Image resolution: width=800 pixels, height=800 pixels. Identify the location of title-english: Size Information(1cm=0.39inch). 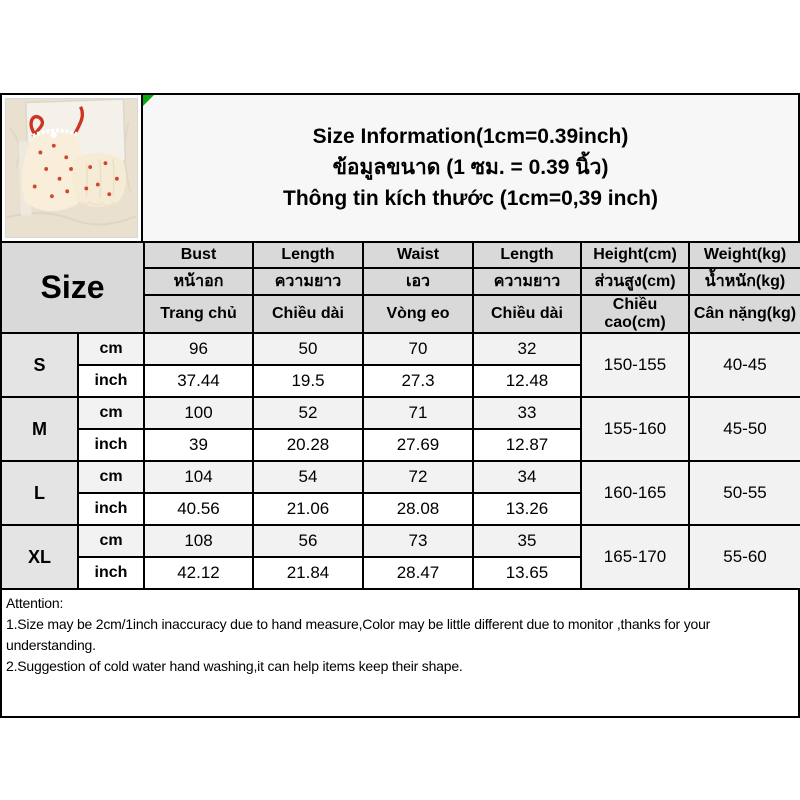
(470, 136).